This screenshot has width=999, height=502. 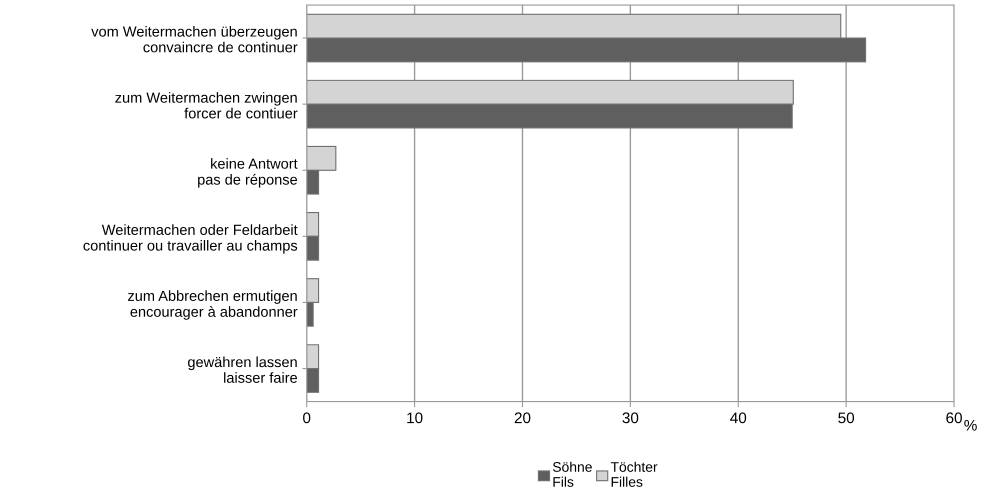 I want to click on x-tick-label: 50, so click(x=846, y=418).